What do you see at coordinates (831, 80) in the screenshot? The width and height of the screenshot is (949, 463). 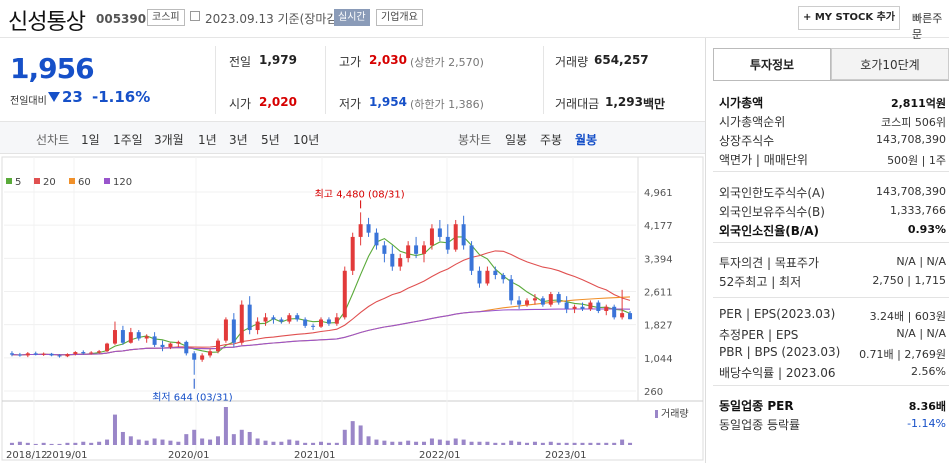 I see `tab-divider` at bounding box center [831, 80].